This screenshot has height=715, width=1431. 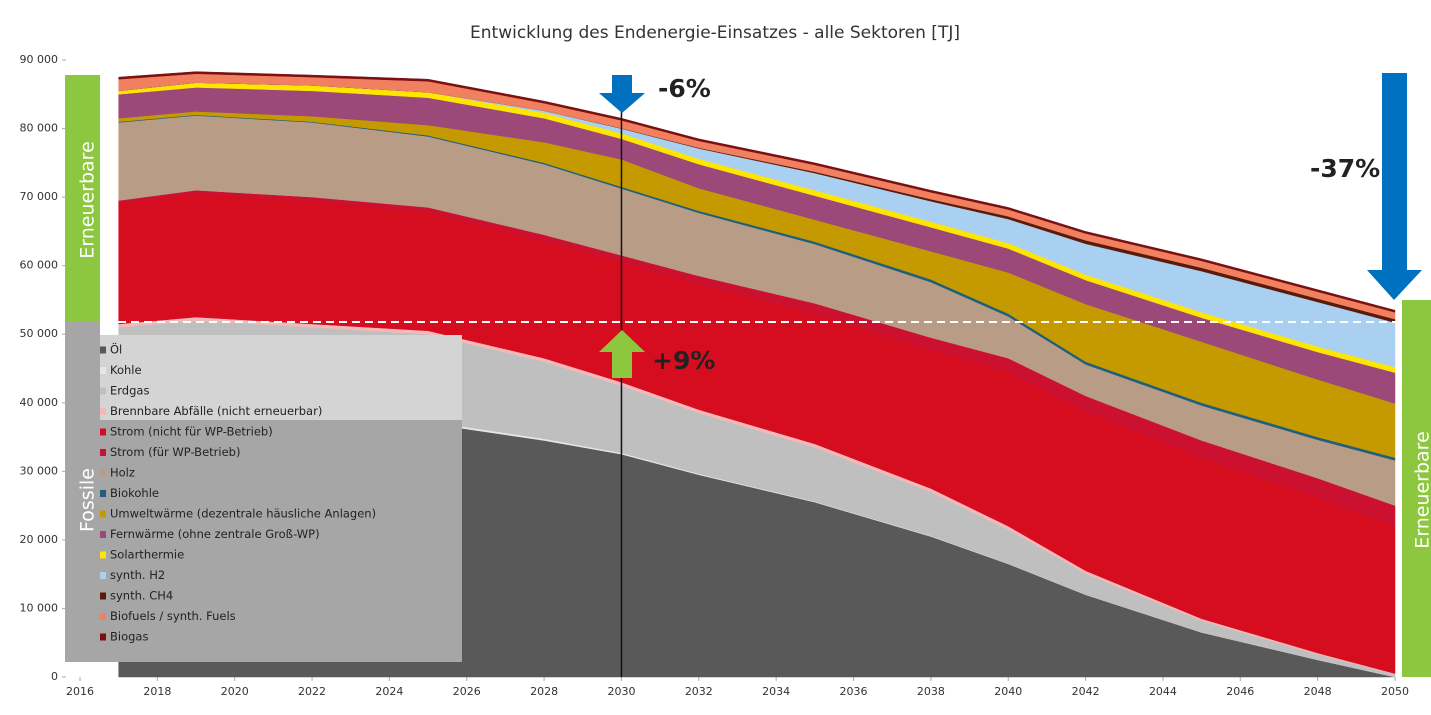 I want to click on y-tick-label: 40 000, so click(x=39, y=402).